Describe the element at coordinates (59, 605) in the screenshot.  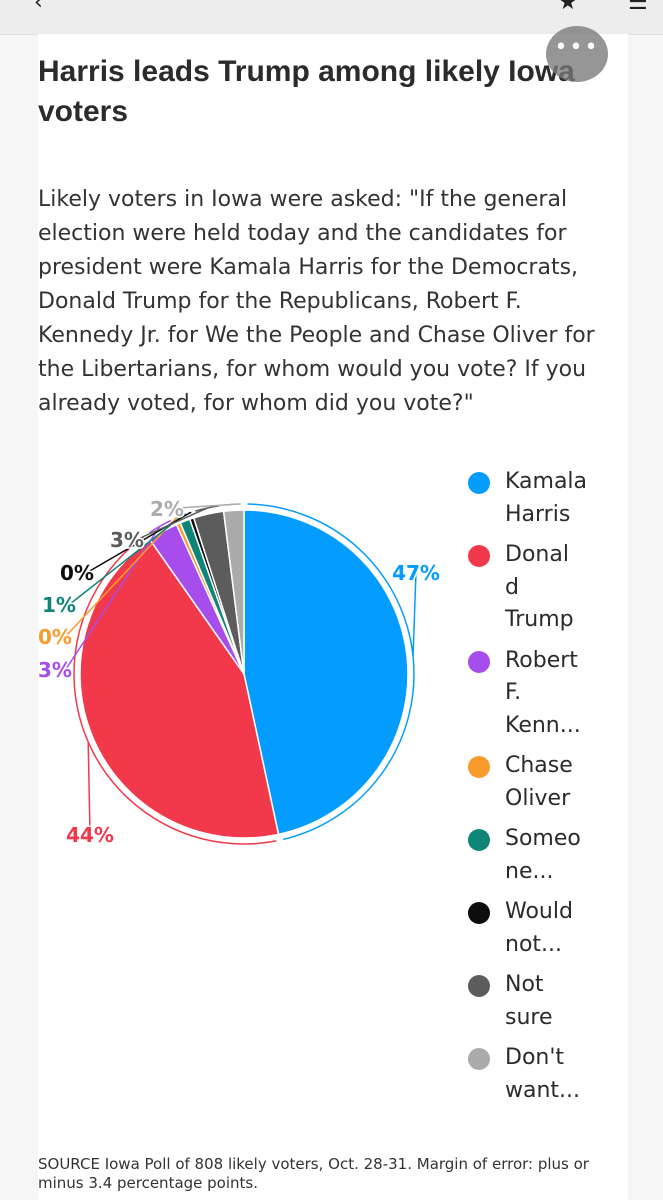
I see `slice-label: 1%` at that location.